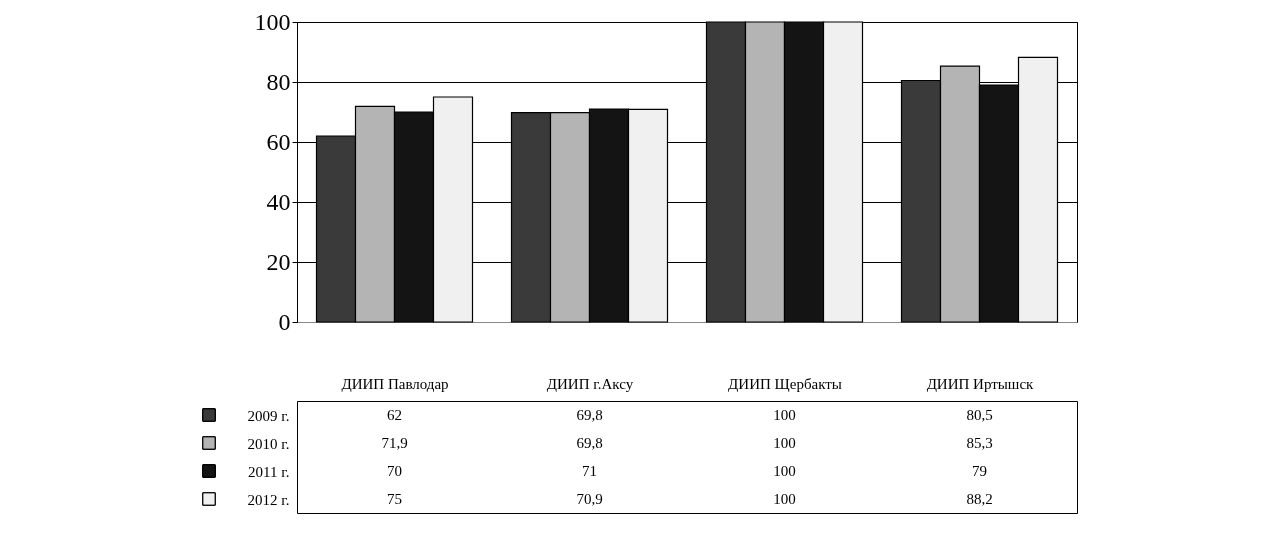 The image size is (1265, 540). Describe the element at coordinates (278, 141) in the screenshot. I see `y-tick-label: 60` at that location.